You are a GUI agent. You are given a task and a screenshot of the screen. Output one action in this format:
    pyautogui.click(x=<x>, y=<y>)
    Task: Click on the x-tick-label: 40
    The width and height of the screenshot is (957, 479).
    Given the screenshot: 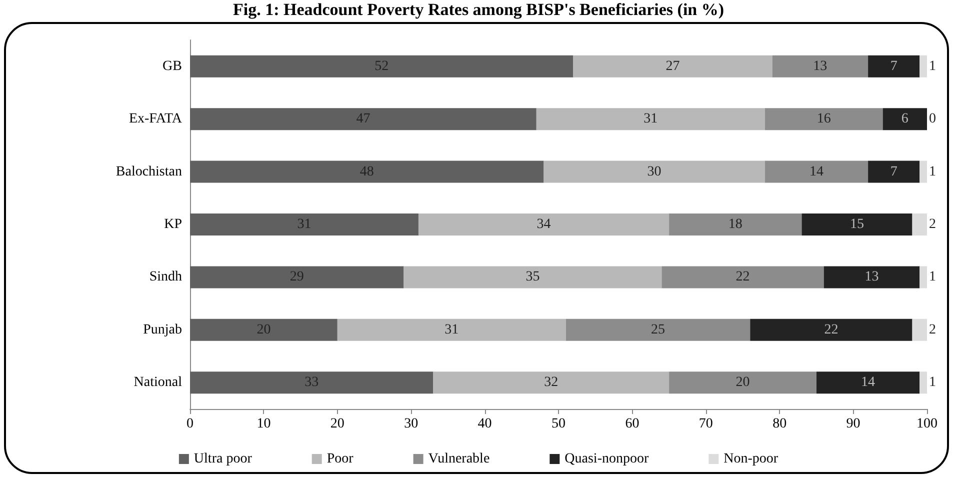 What is the action you would take?
    pyautogui.click(x=485, y=424)
    